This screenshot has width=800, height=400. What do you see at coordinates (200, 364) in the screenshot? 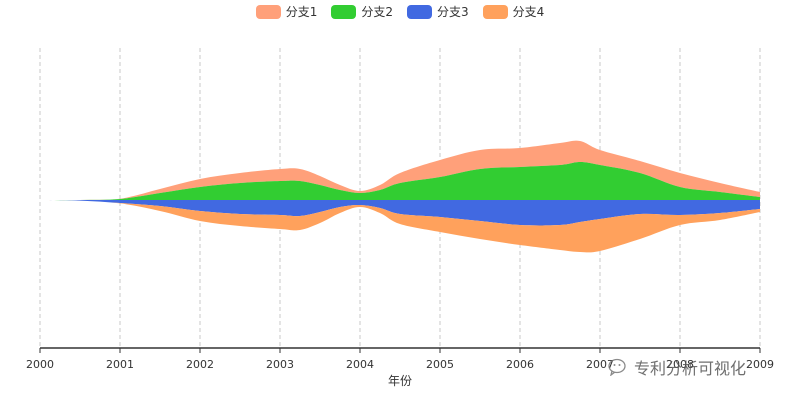
I see `x-tick-label: 2002` at bounding box center [200, 364].